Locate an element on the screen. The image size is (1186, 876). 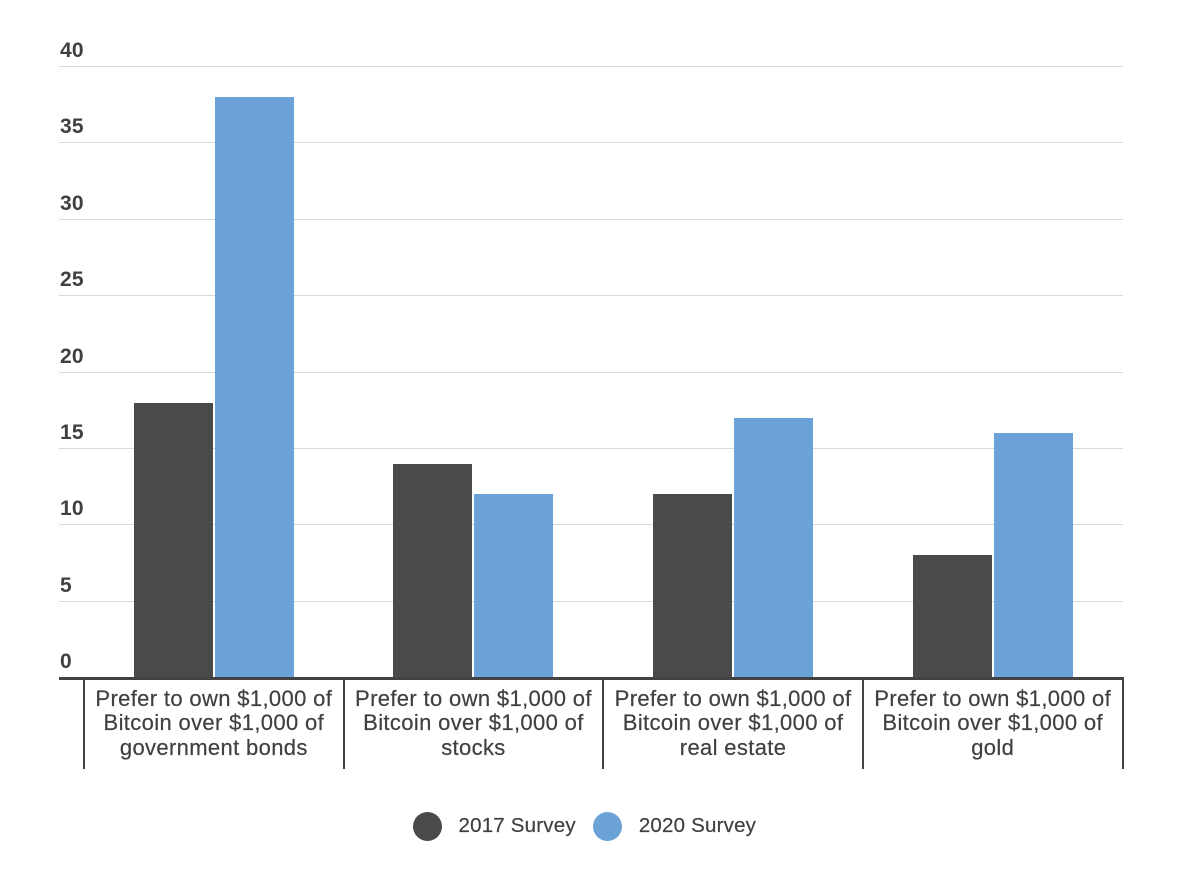
legend-label: 2020 Survey is located at coordinates (697, 825).